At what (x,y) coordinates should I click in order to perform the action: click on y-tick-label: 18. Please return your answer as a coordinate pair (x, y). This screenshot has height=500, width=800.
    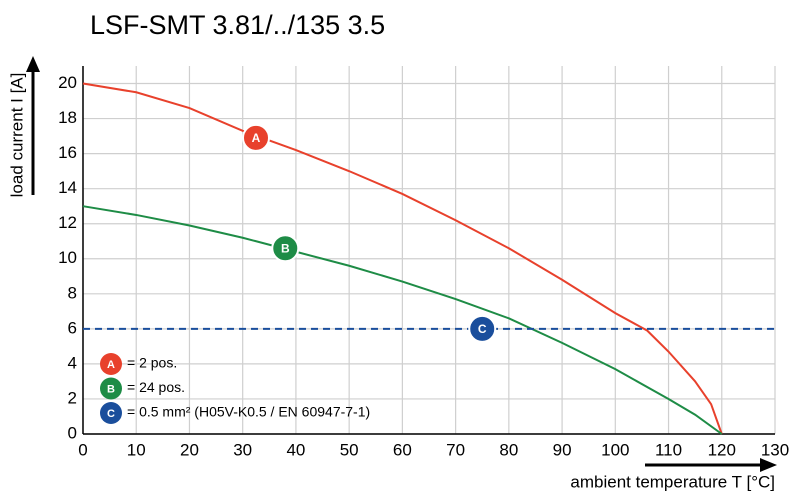
    Looking at the image, I should click on (67, 117).